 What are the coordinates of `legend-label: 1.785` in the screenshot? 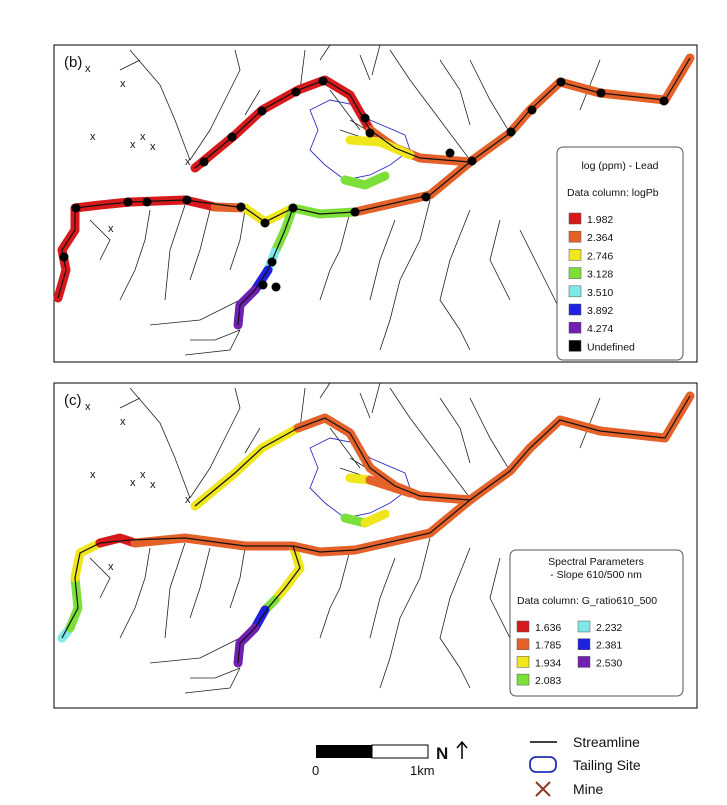 It's located at (548, 646).